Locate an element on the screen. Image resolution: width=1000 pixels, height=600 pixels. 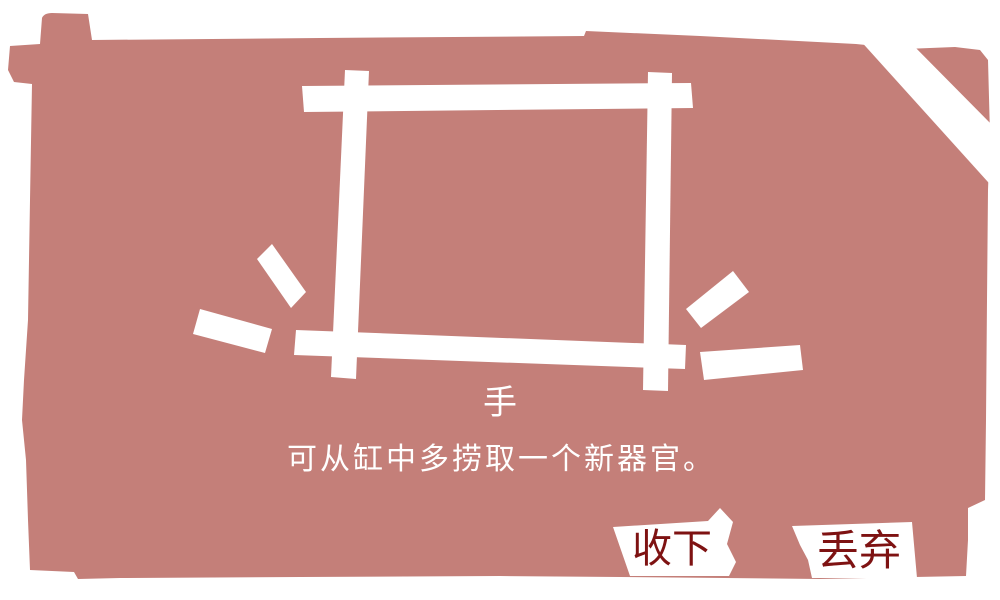
frame-right-bar is located at coordinates (657, 231).